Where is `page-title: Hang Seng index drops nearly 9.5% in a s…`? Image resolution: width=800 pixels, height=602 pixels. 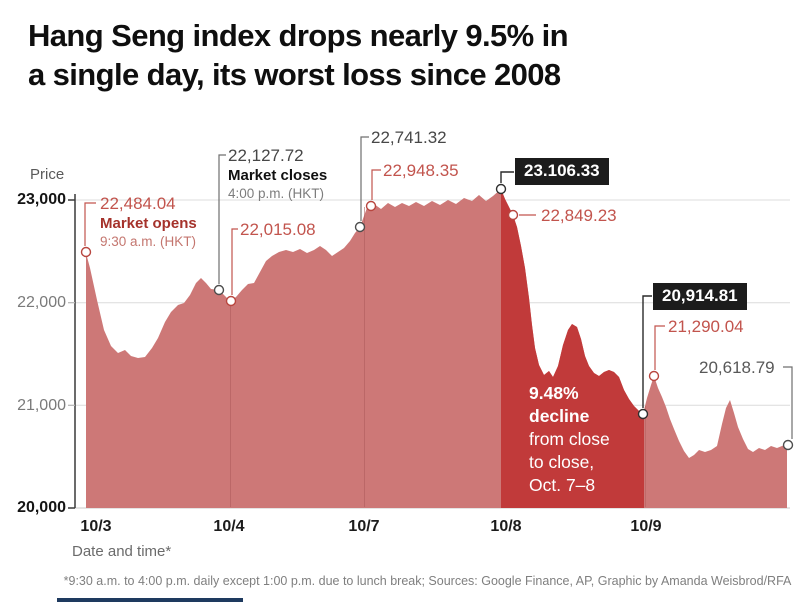
page-title: Hang Seng index drops nearly 9.5% in a s… is located at coordinates (298, 55).